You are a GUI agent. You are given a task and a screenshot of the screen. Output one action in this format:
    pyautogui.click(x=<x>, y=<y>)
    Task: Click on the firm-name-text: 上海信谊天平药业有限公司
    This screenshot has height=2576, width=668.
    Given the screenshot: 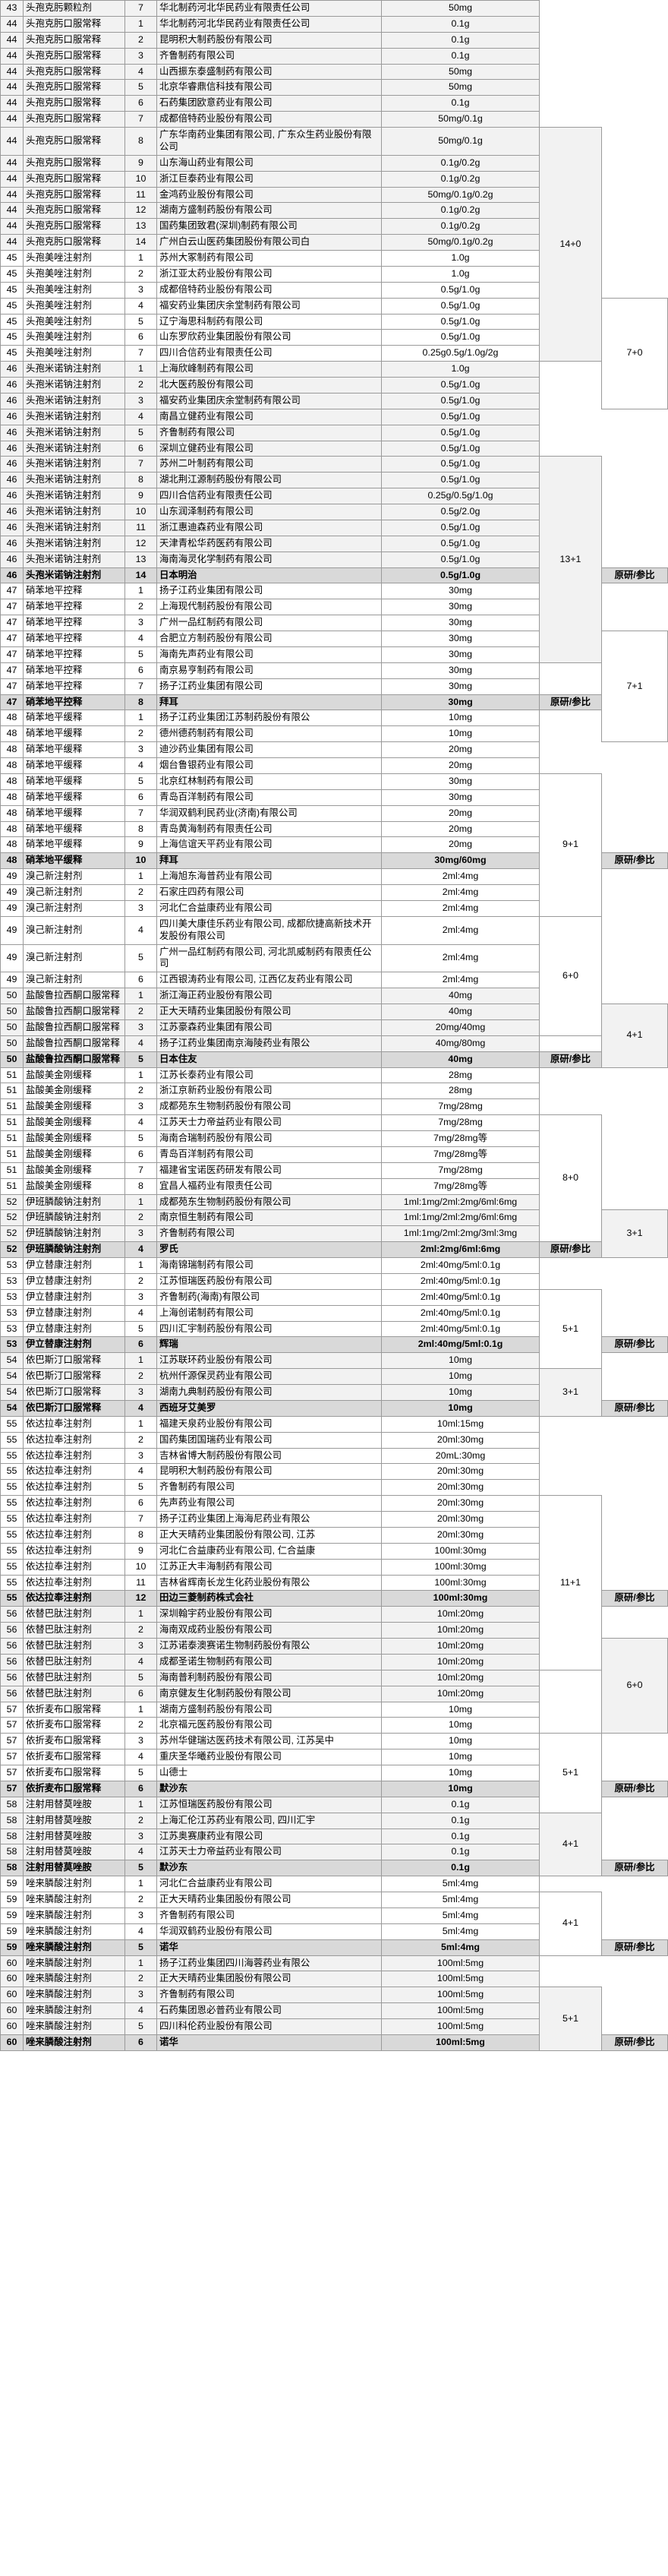 What is the action you would take?
    pyautogui.click(x=216, y=844)
    